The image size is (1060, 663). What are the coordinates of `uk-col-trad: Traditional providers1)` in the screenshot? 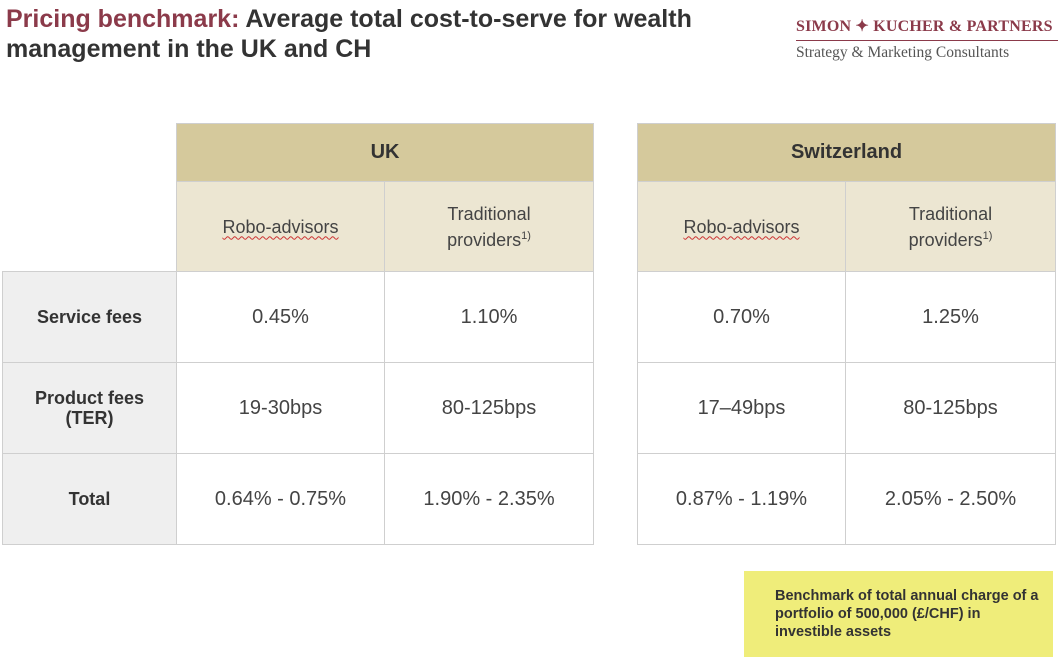 It's located at (489, 226).